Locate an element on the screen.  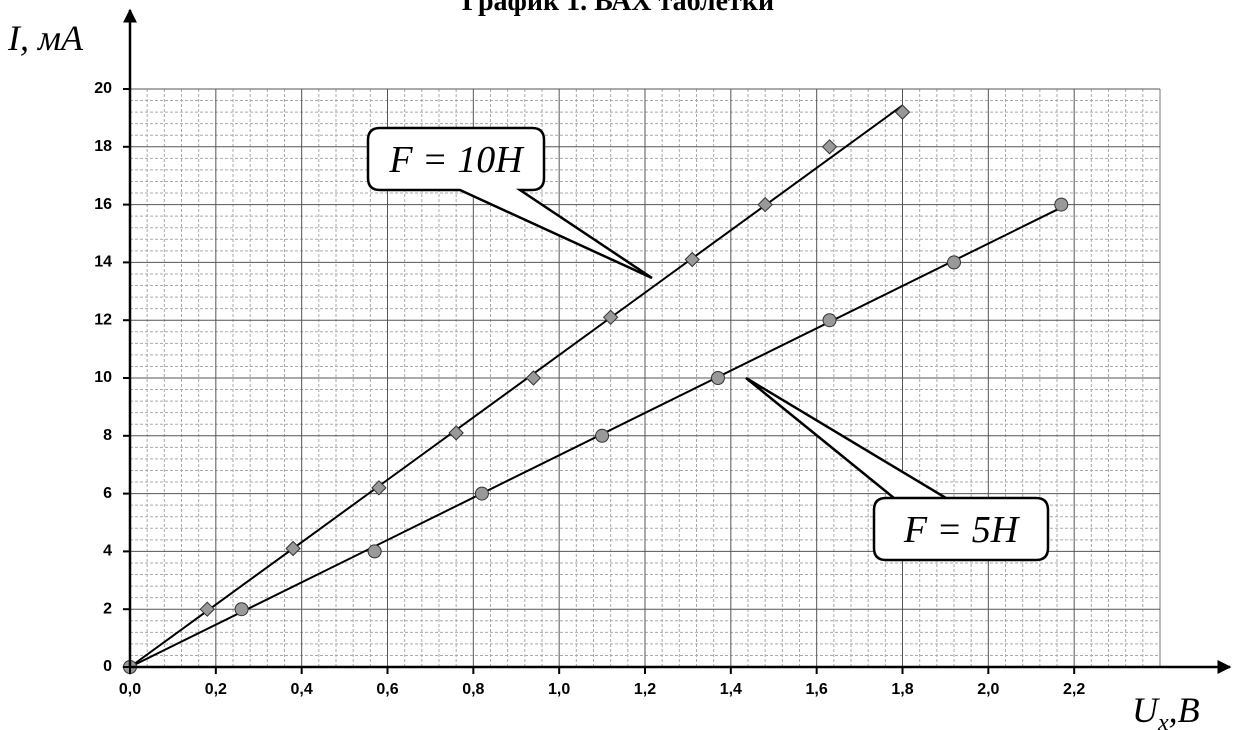
x-tick-label: 2,0 is located at coordinates (988, 689).